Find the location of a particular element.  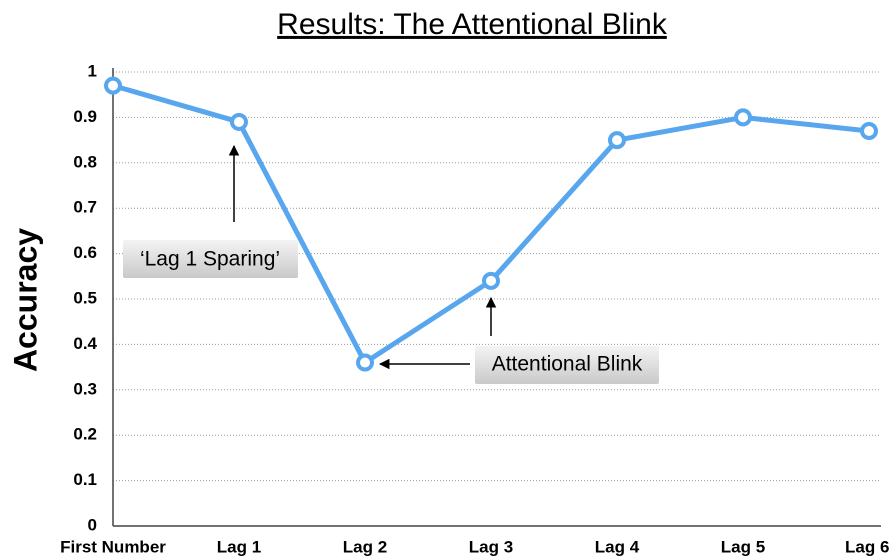

y-tick-label: 0.7 is located at coordinates (85, 207).